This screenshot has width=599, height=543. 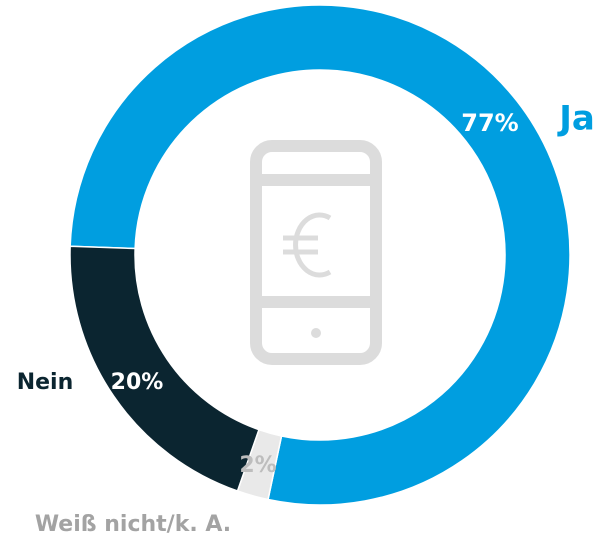 What do you see at coordinates (133, 524) in the screenshot?
I see `category-label: Weiß nicht/k. A.` at bounding box center [133, 524].